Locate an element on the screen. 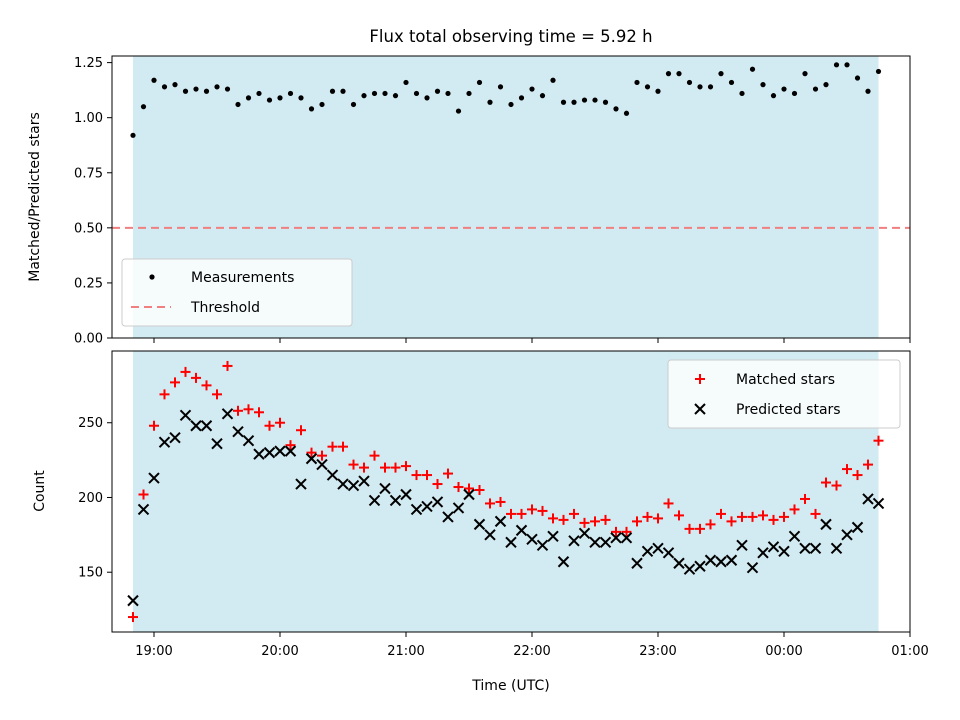 This screenshot has height=720, width=960. y-tick-label: 250 is located at coordinates (90, 423).